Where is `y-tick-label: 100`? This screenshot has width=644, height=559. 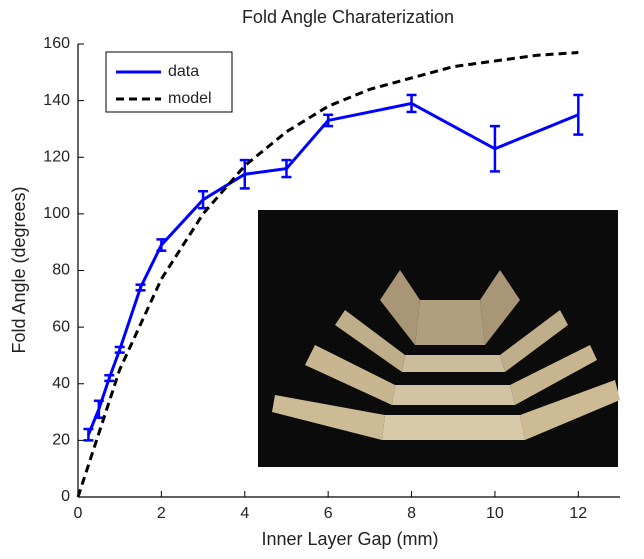 y-tick-label: 100 is located at coordinates (56, 213).